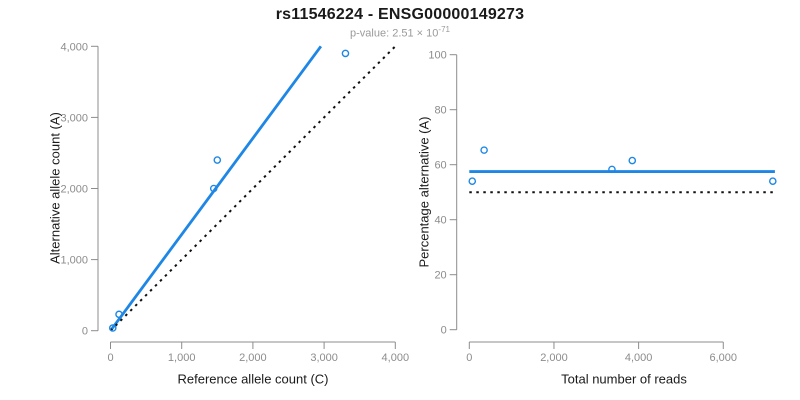 The image size is (800, 400). What do you see at coordinates (182, 358) in the screenshot?
I see `x-tick-label: 1,000` at bounding box center [182, 358].